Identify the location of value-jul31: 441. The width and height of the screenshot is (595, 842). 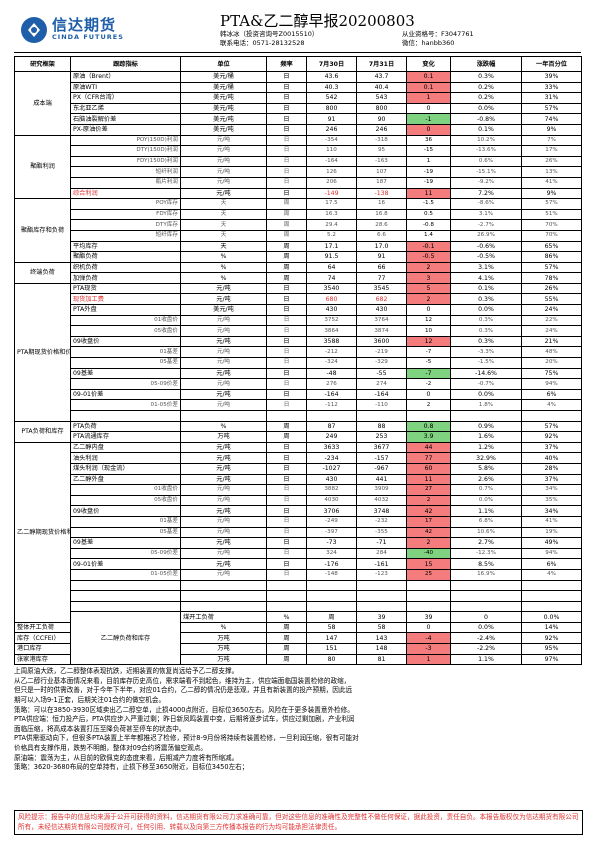
(381, 479).